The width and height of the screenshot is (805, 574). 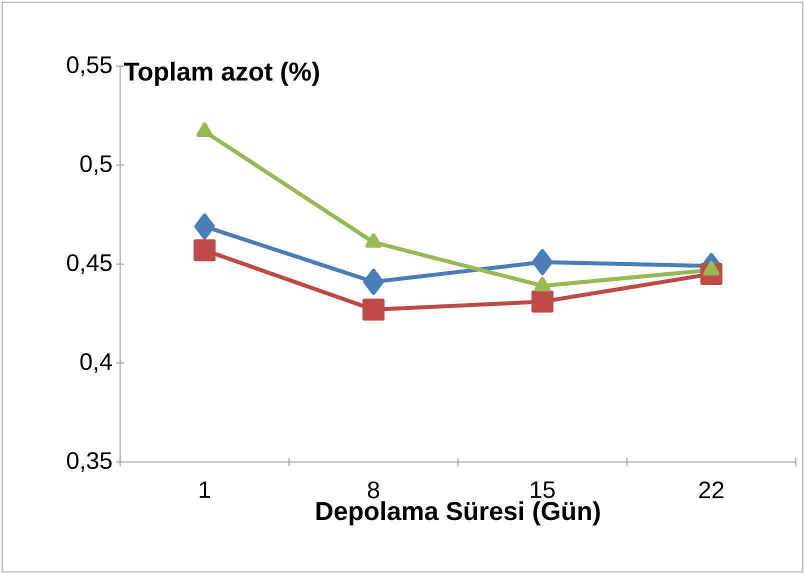 What do you see at coordinates (711, 489) in the screenshot?
I see `x-tick-label: 22` at bounding box center [711, 489].